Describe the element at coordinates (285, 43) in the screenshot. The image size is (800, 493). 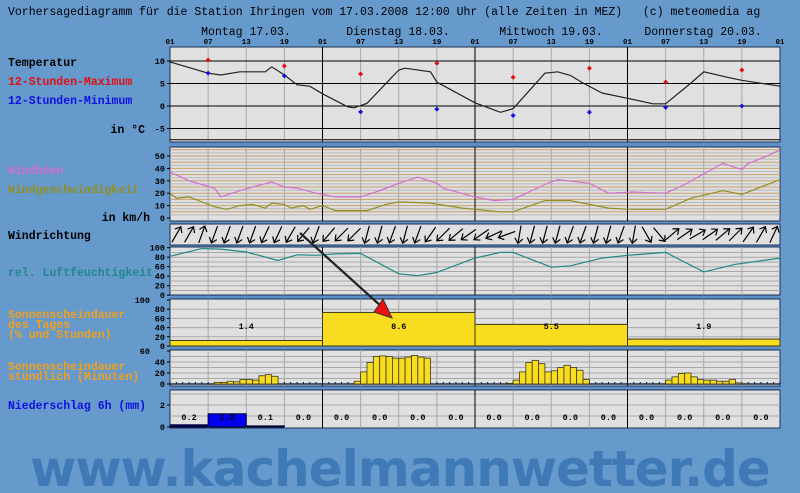
I see `hour-tick-label: 19` at that location.